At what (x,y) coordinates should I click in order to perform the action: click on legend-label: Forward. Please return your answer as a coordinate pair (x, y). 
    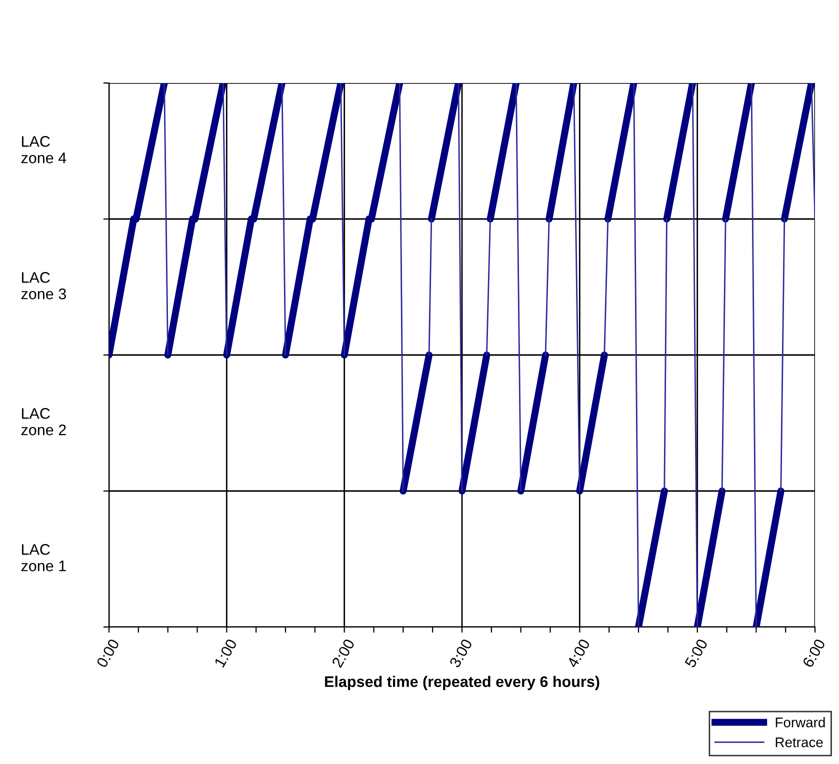
    Looking at the image, I should click on (800, 722).